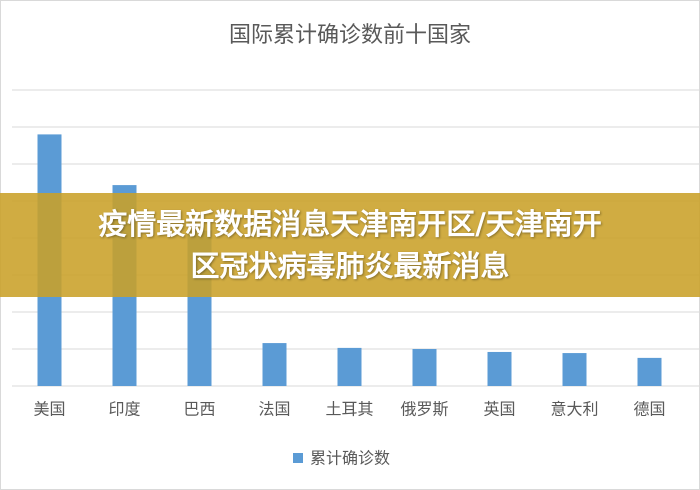 Image resolution: width=700 pixels, height=490 pixels. What do you see at coordinates (350, 266) in the screenshot?
I see `banner-line: 区冠状病毒肺炎最新消息` at bounding box center [350, 266].